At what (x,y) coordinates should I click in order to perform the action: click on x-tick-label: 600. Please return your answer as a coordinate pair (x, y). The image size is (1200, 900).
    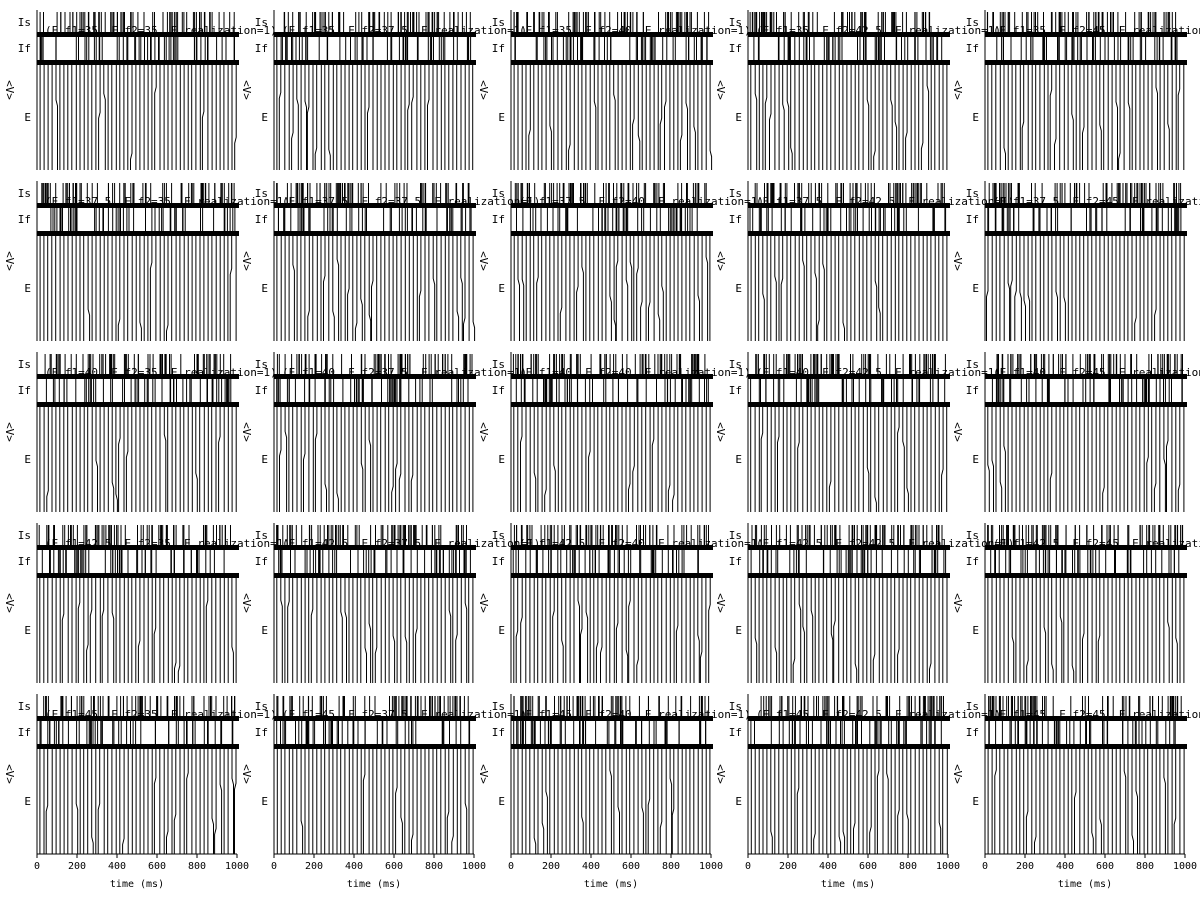
    Looking at the image, I should click on (394, 866).